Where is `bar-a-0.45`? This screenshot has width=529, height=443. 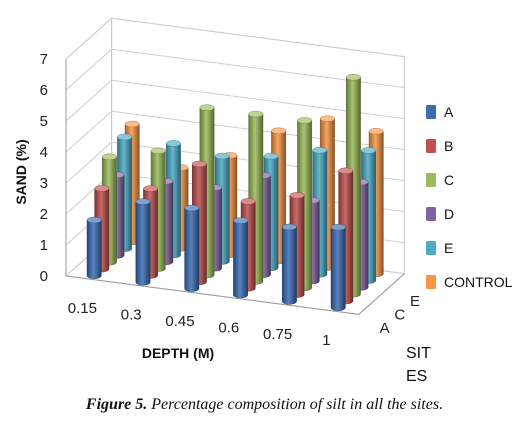
bar-a-0.45 is located at coordinates (192, 248).